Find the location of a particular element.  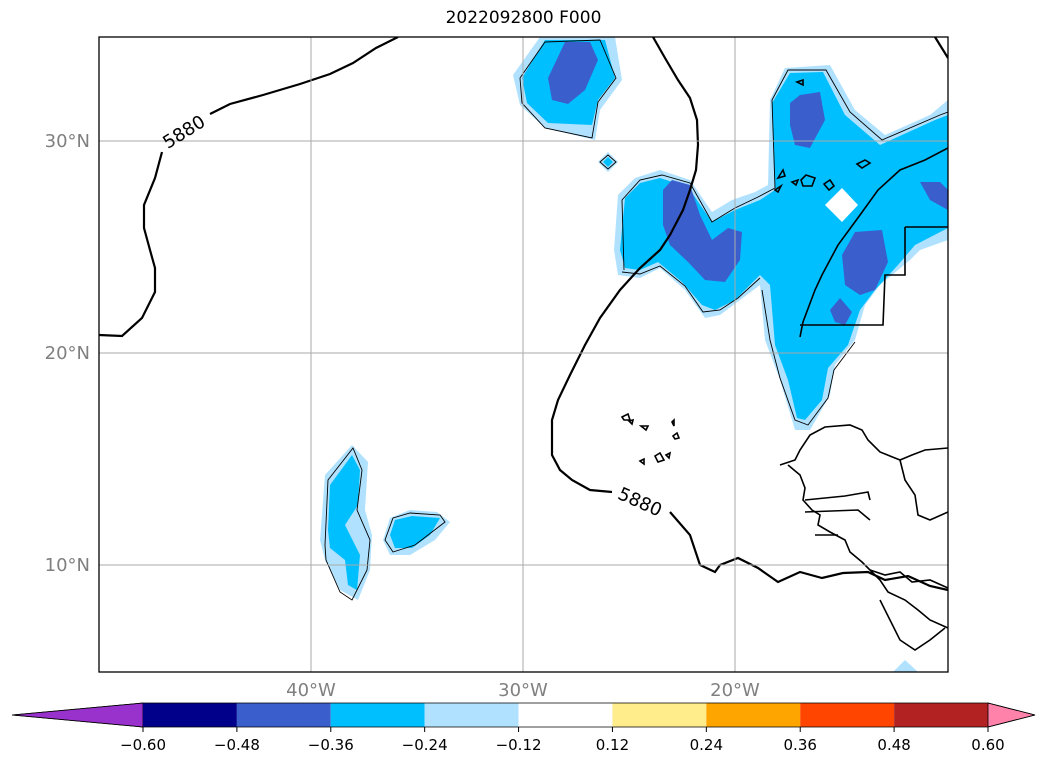

colorbar-extend-high is located at coordinates (1011, 715).